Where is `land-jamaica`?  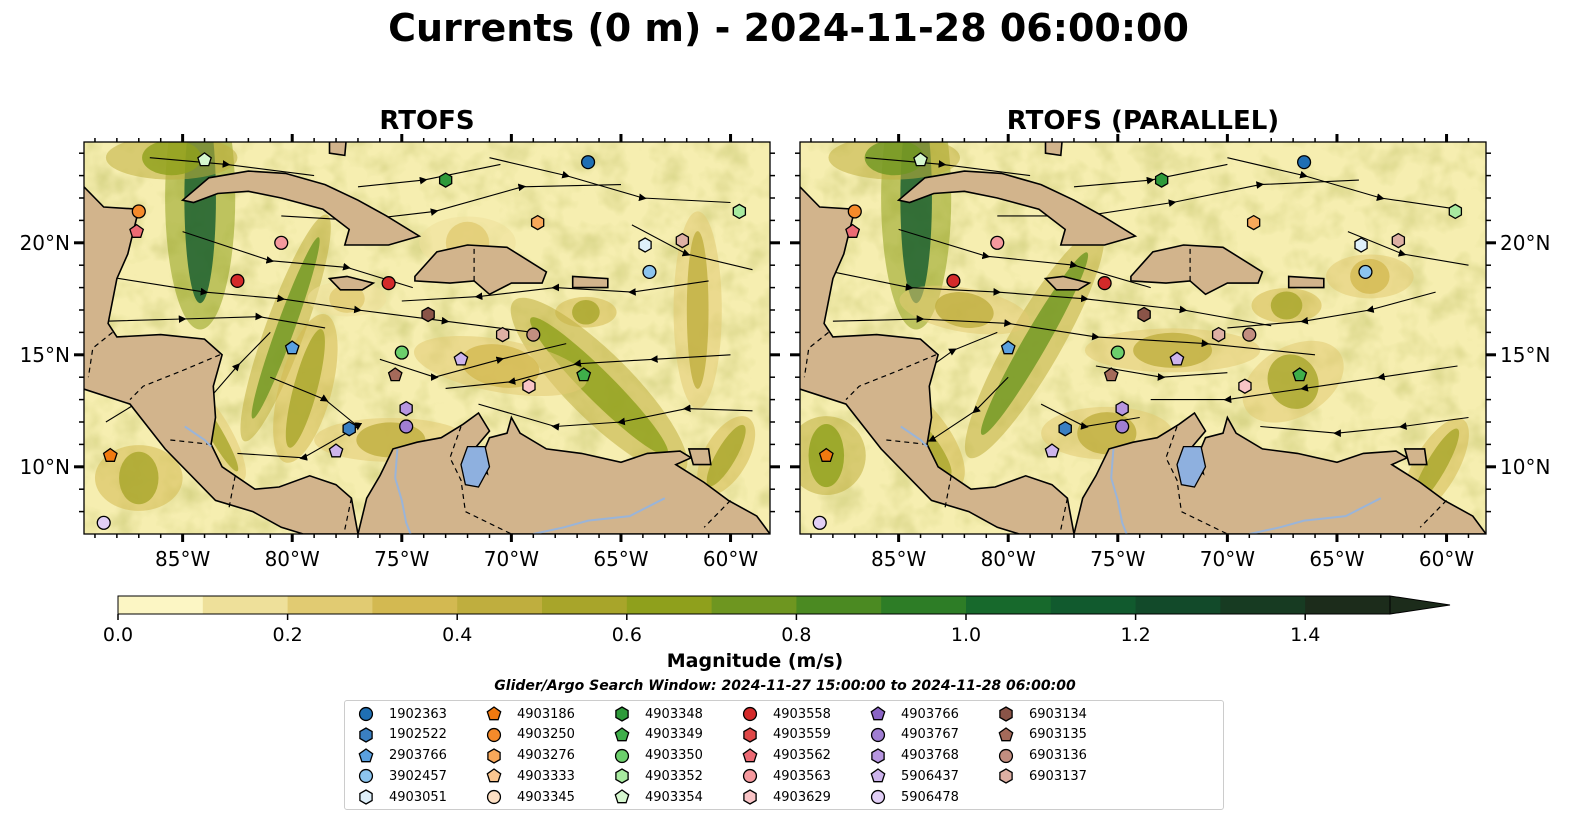
land-jamaica is located at coordinates (351, 283).